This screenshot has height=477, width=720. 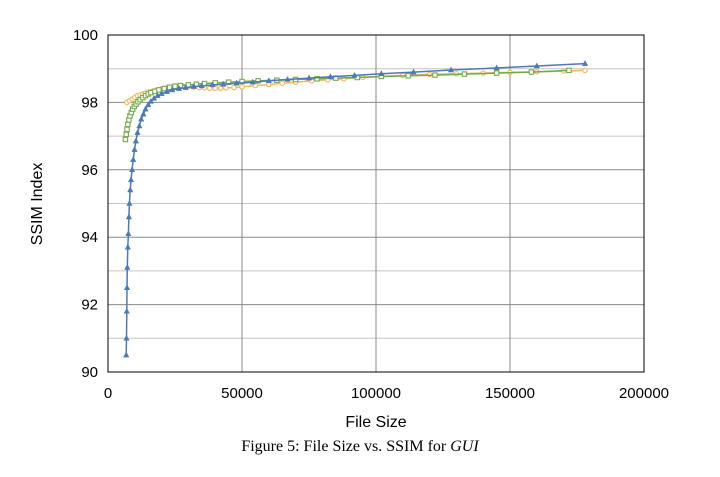 What do you see at coordinates (242, 393) in the screenshot?
I see `x-tick-label: 50000` at bounding box center [242, 393].